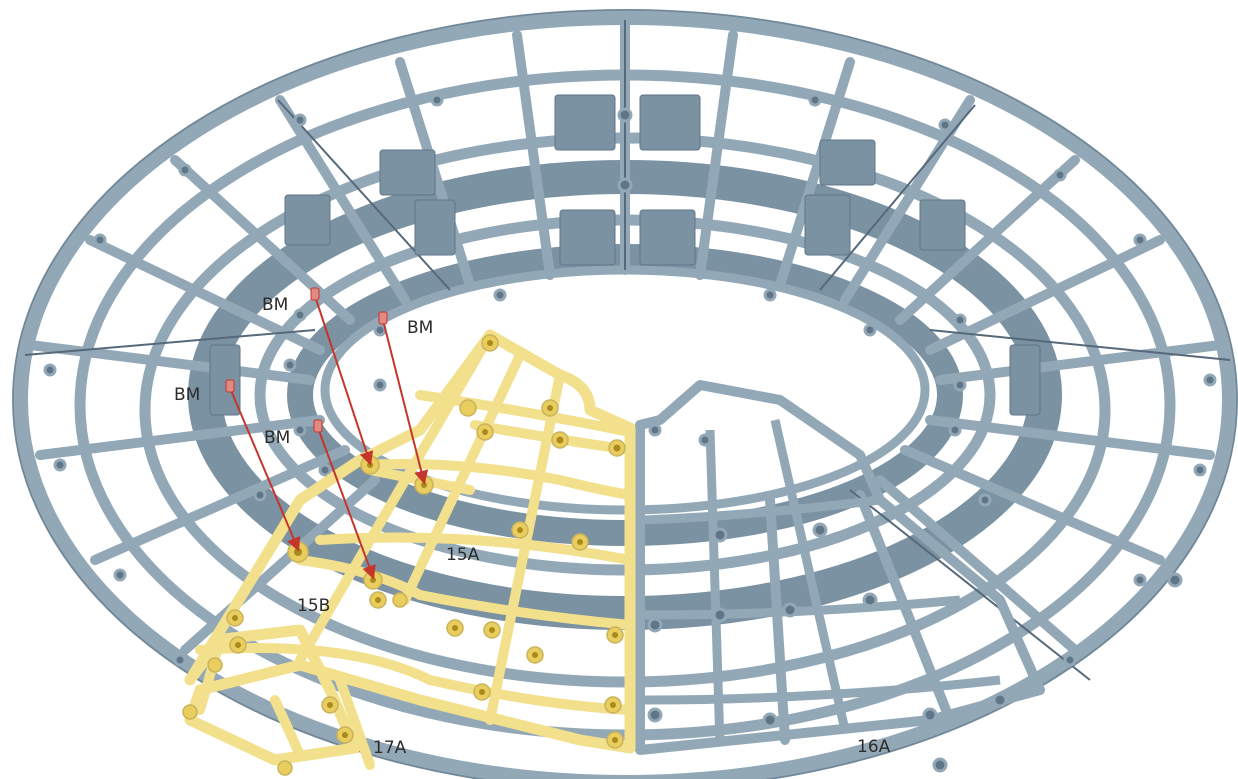  Describe the element at coordinates (822, 582) in the screenshot. I see `segment-16a-ribs` at that location.